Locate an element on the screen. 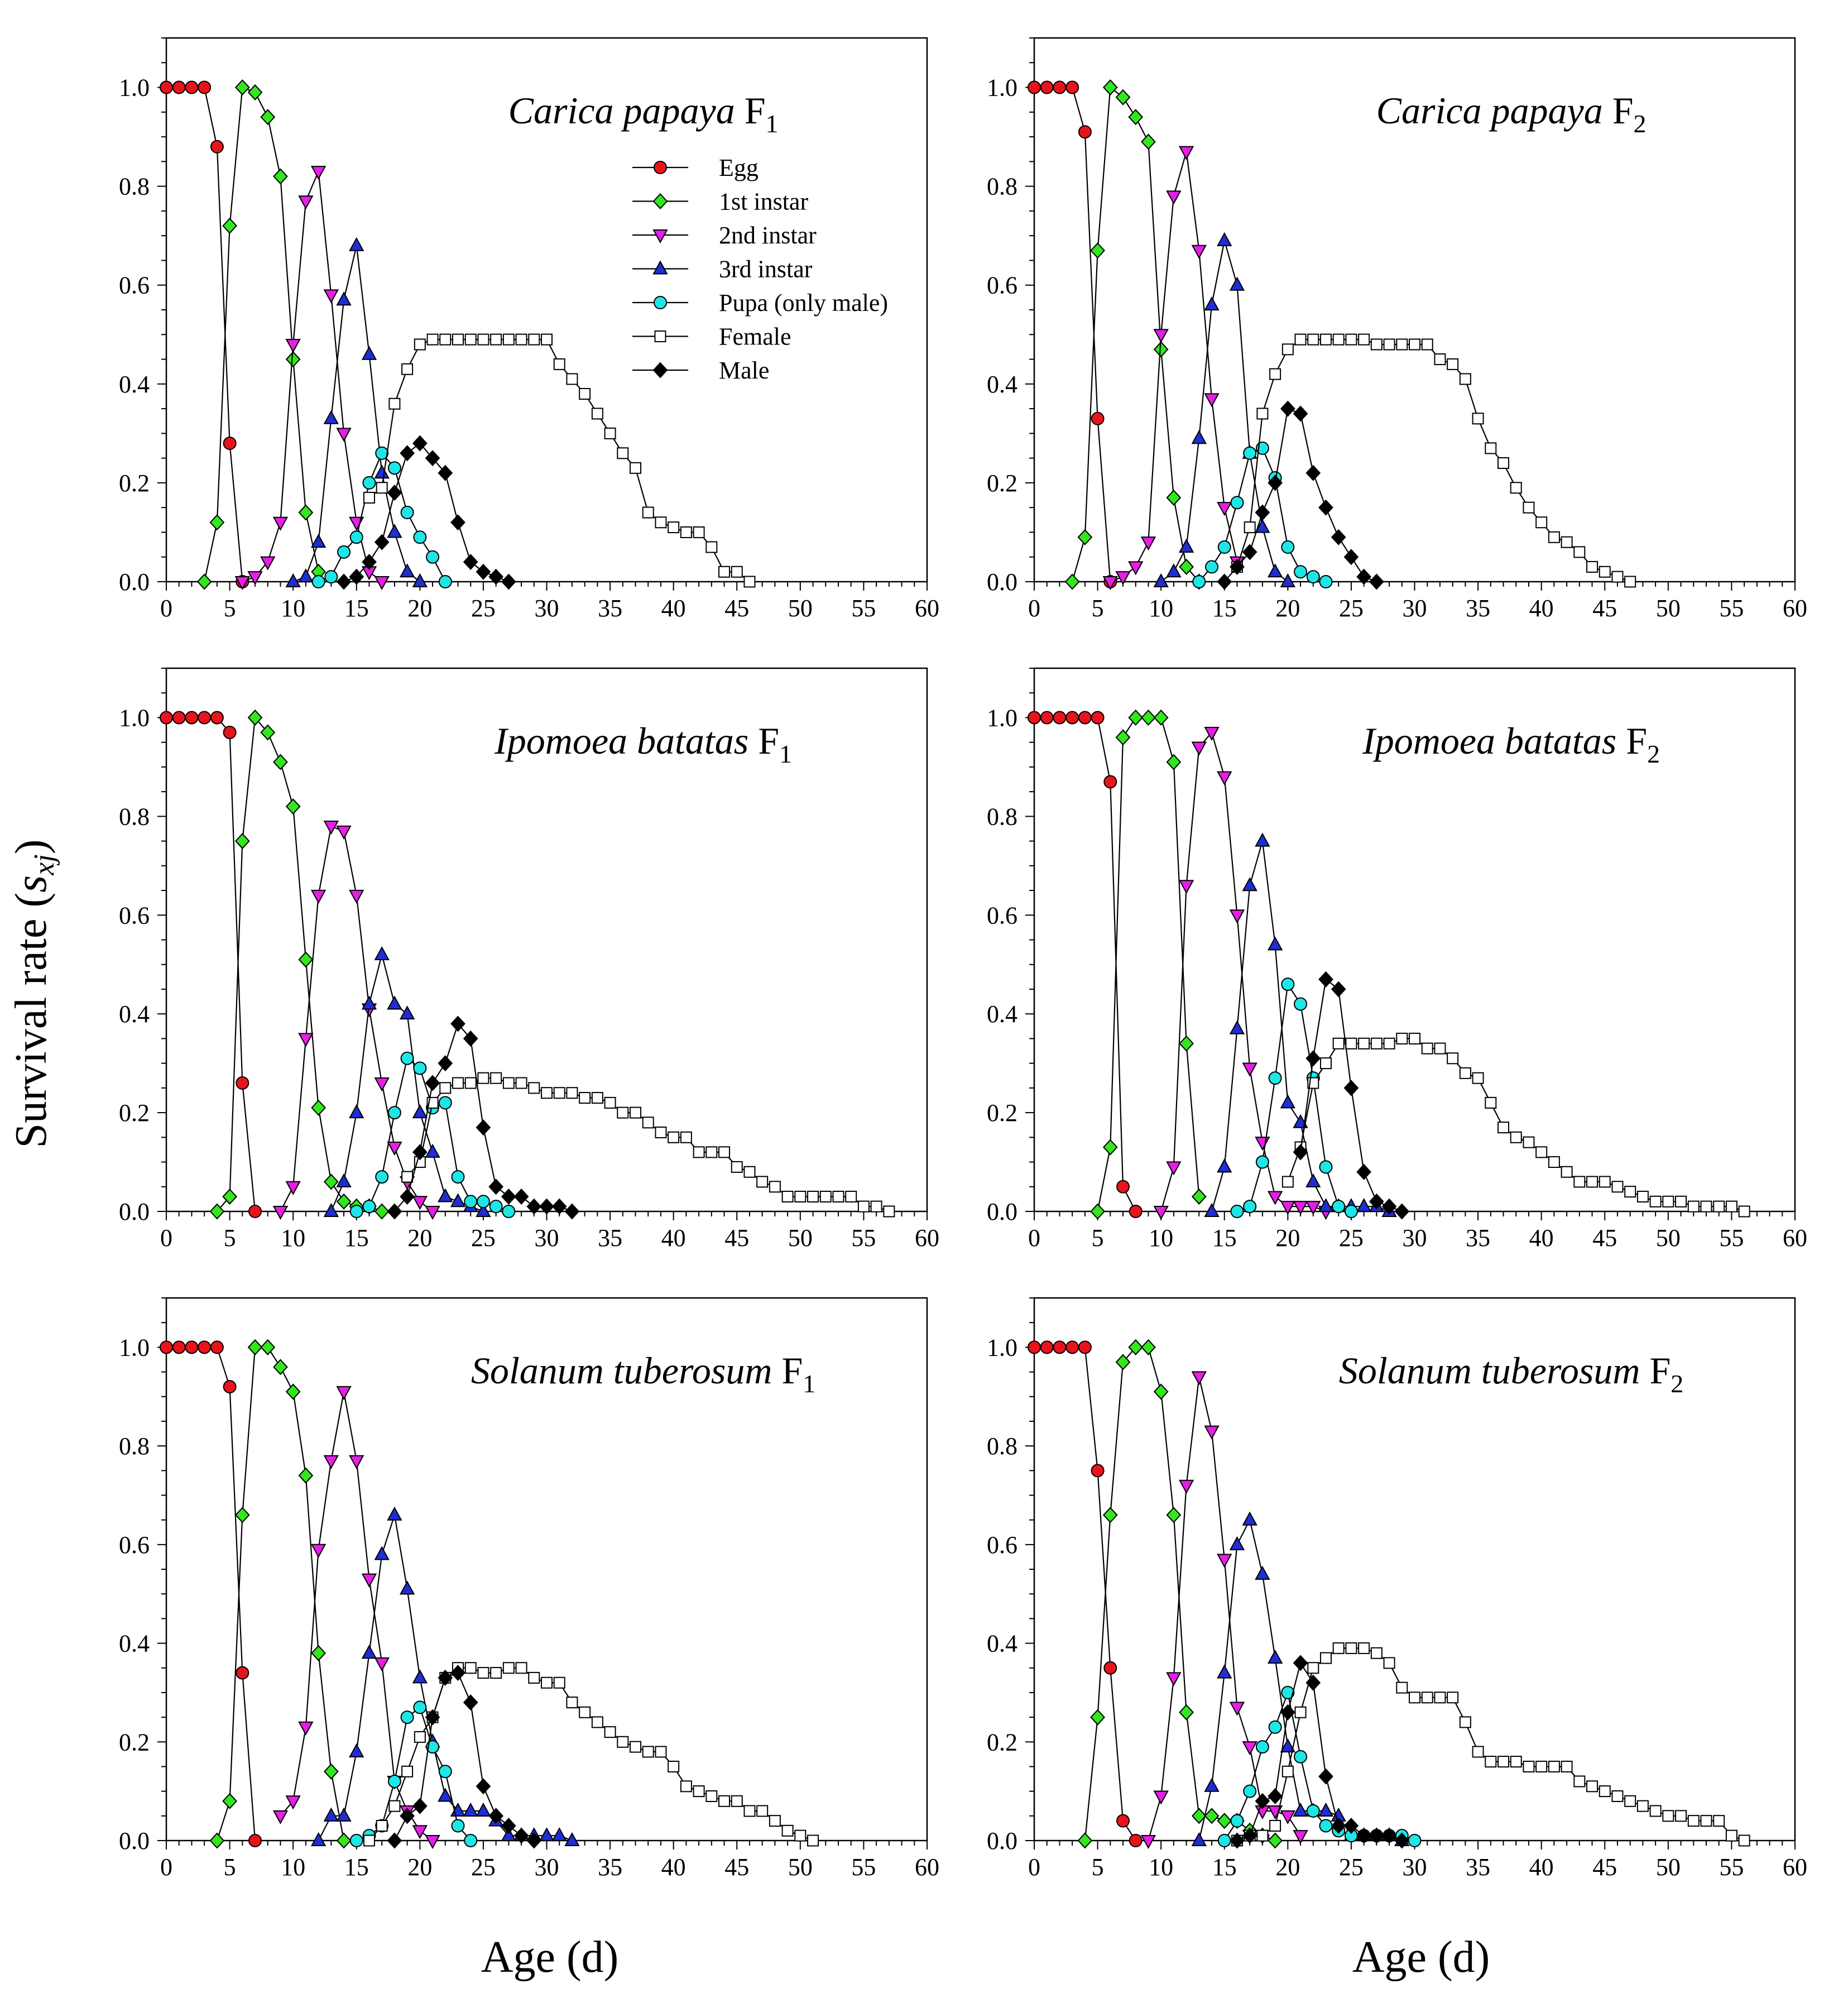 The image size is (1848, 1998). panel-title-species: Carica papaya is located at coordinates (626, 110).